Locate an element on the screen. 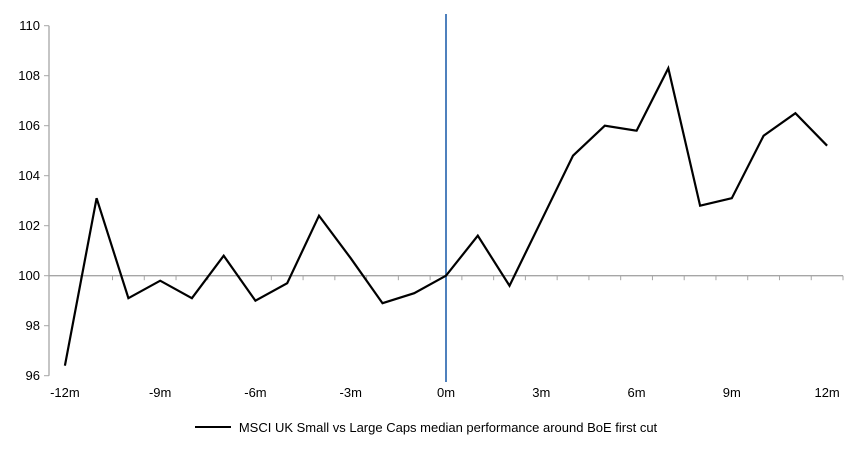  y-tick-label: 98 is located at coordinates (33, 325).